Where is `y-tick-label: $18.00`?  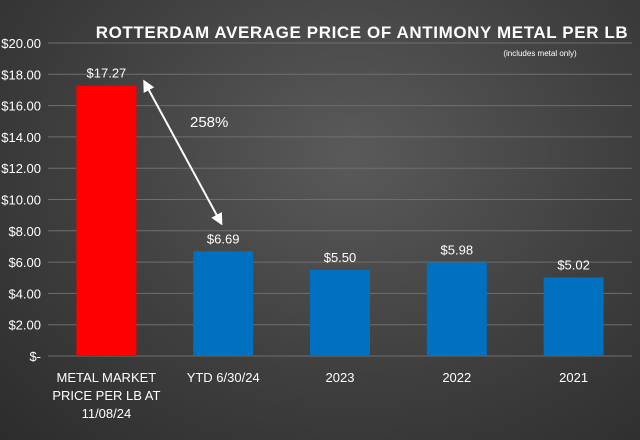
y-tick-label: $18.00 is located at coordinates (21, 74).